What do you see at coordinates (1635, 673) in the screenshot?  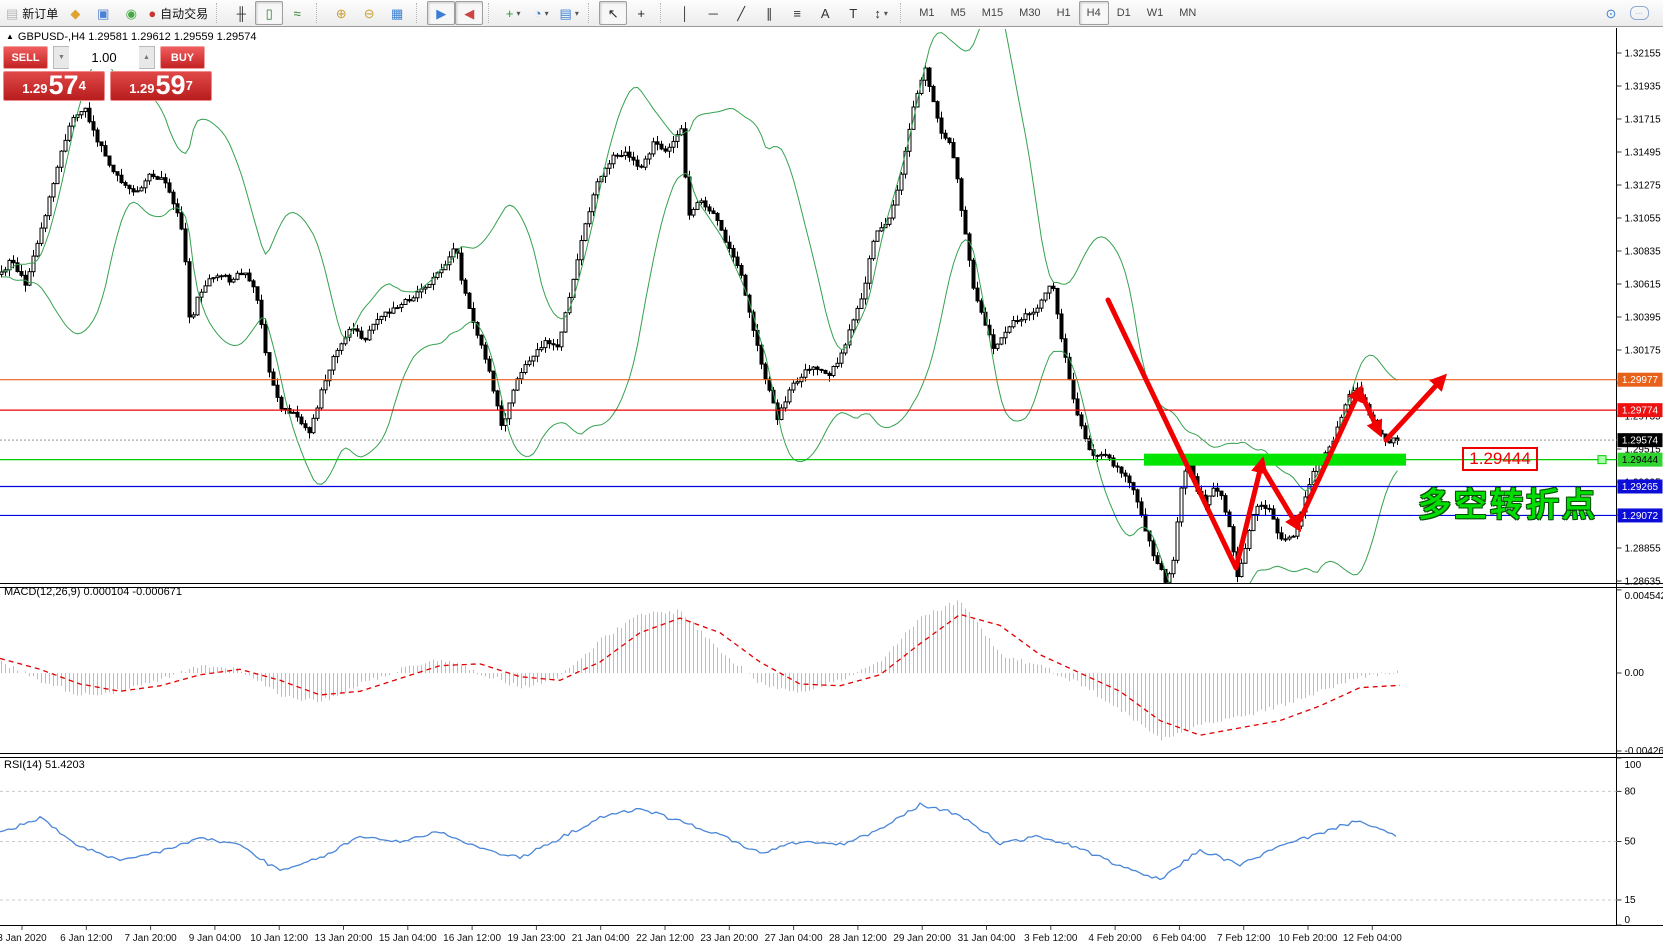 I see `svg-text: 0.00` at bounding box center [1635, 673].